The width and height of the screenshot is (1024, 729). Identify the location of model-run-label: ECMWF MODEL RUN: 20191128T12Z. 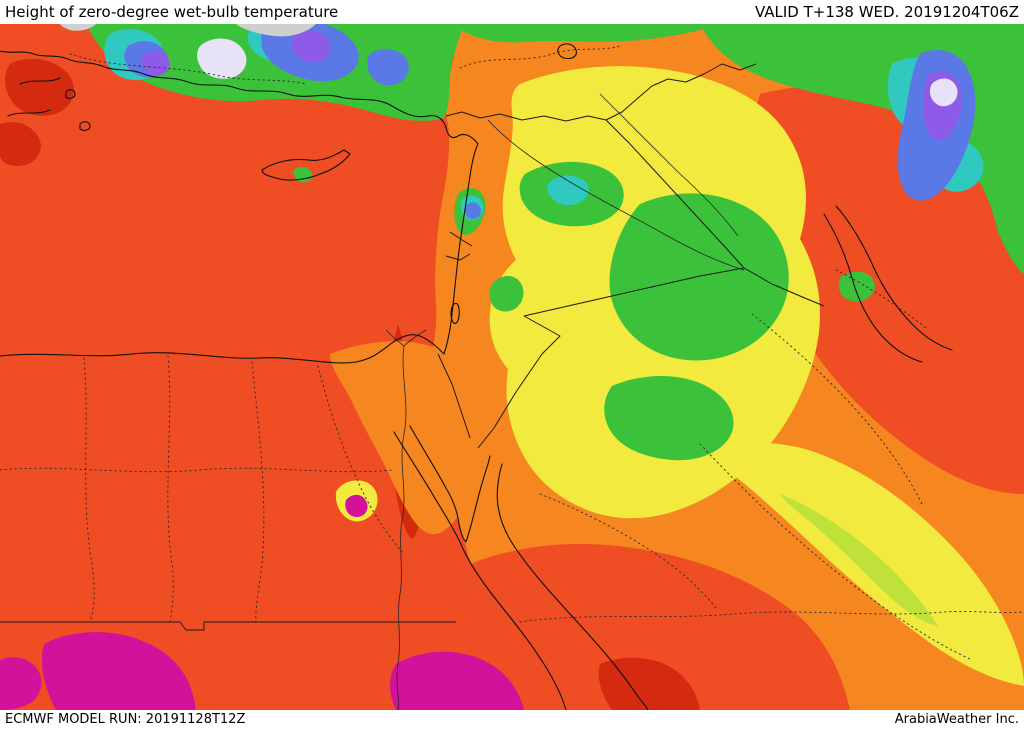
(125, 719).